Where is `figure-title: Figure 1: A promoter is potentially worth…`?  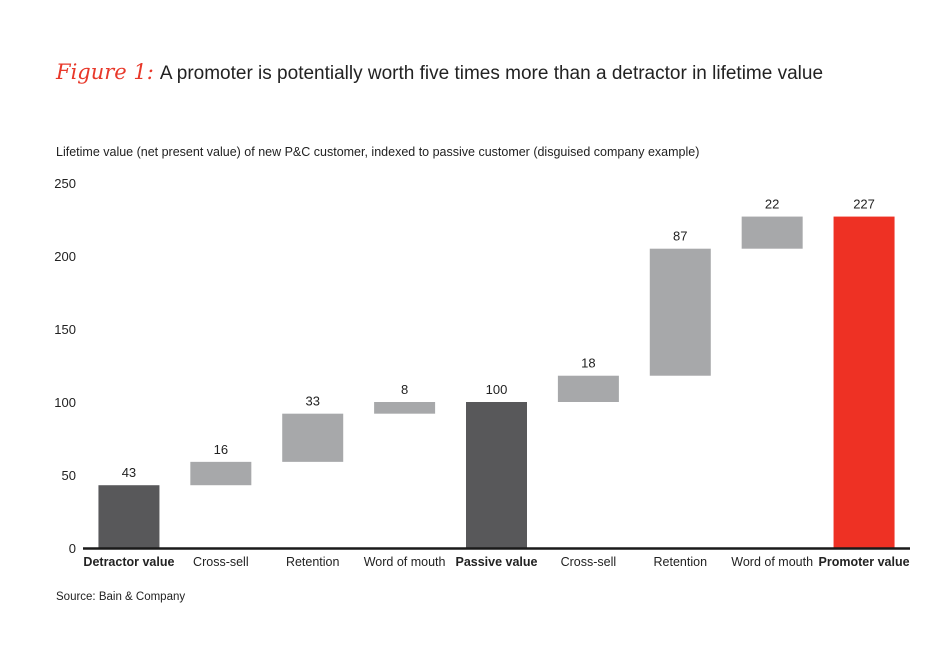
figure-title: Figure 1: A promoter is potentially worth… is located at coordinates (439, 72).